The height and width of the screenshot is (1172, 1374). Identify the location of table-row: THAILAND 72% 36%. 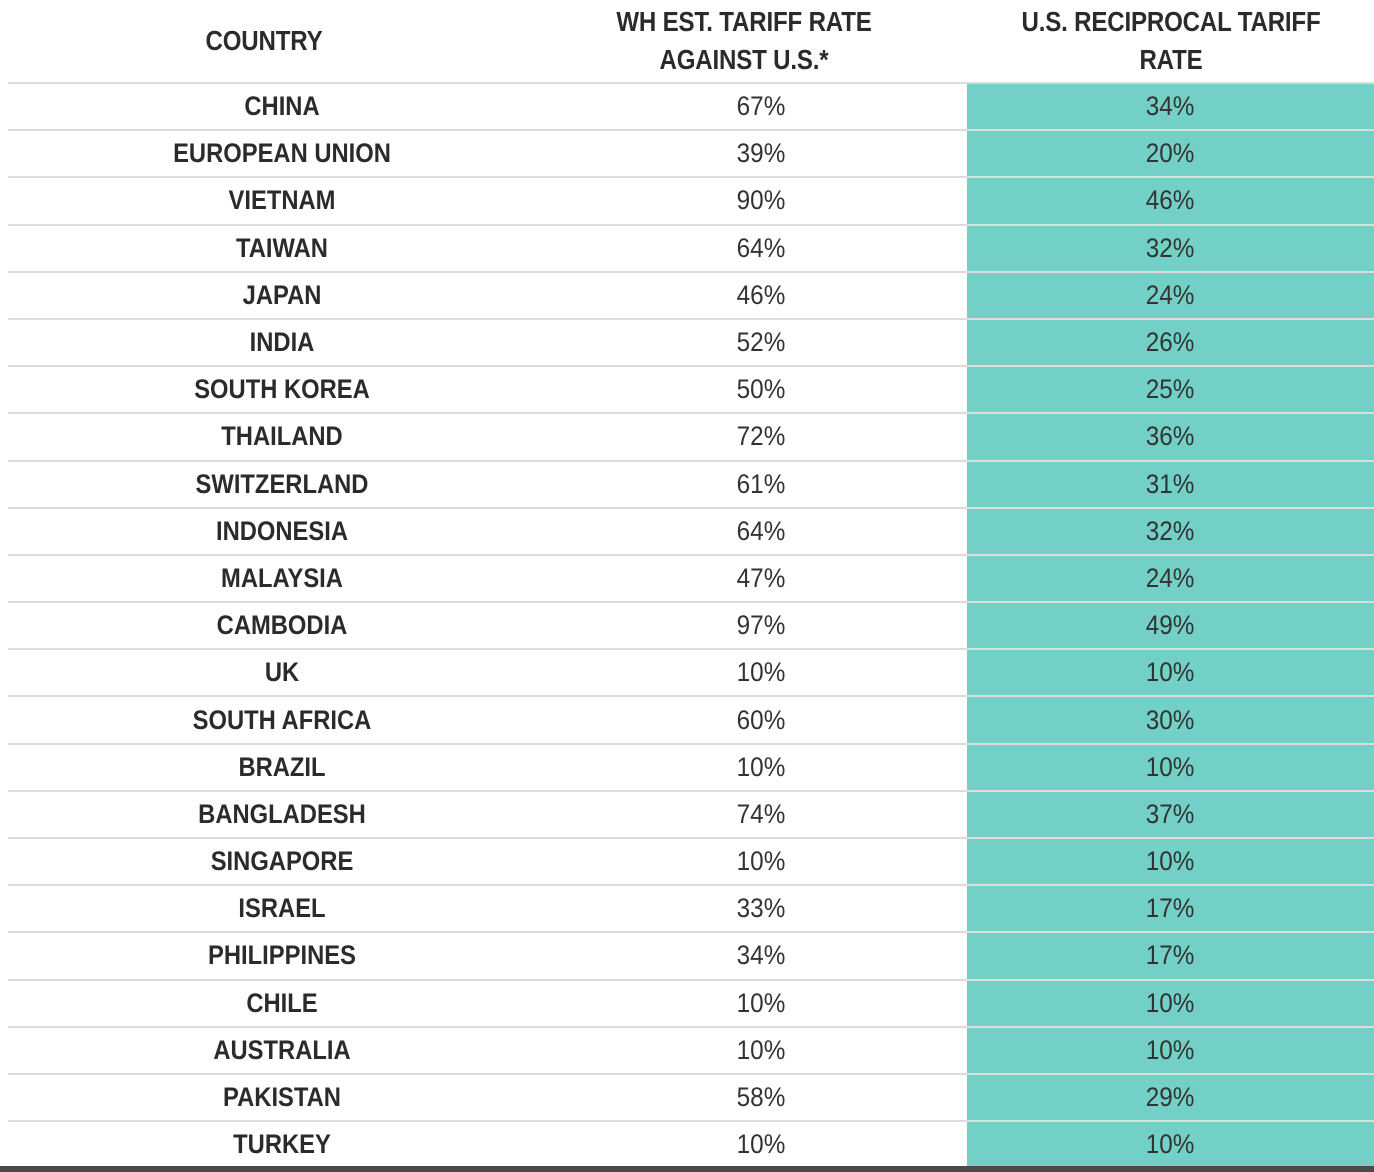
(691, 438).